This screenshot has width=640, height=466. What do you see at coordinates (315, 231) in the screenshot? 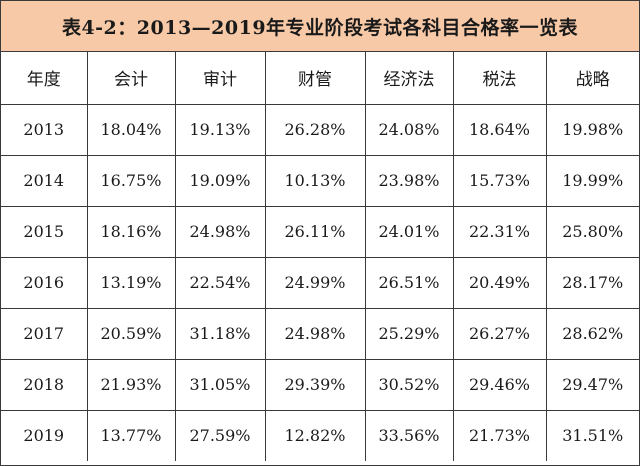
I see `rate-cell: 26.11%` at bounding box center [315, 231].